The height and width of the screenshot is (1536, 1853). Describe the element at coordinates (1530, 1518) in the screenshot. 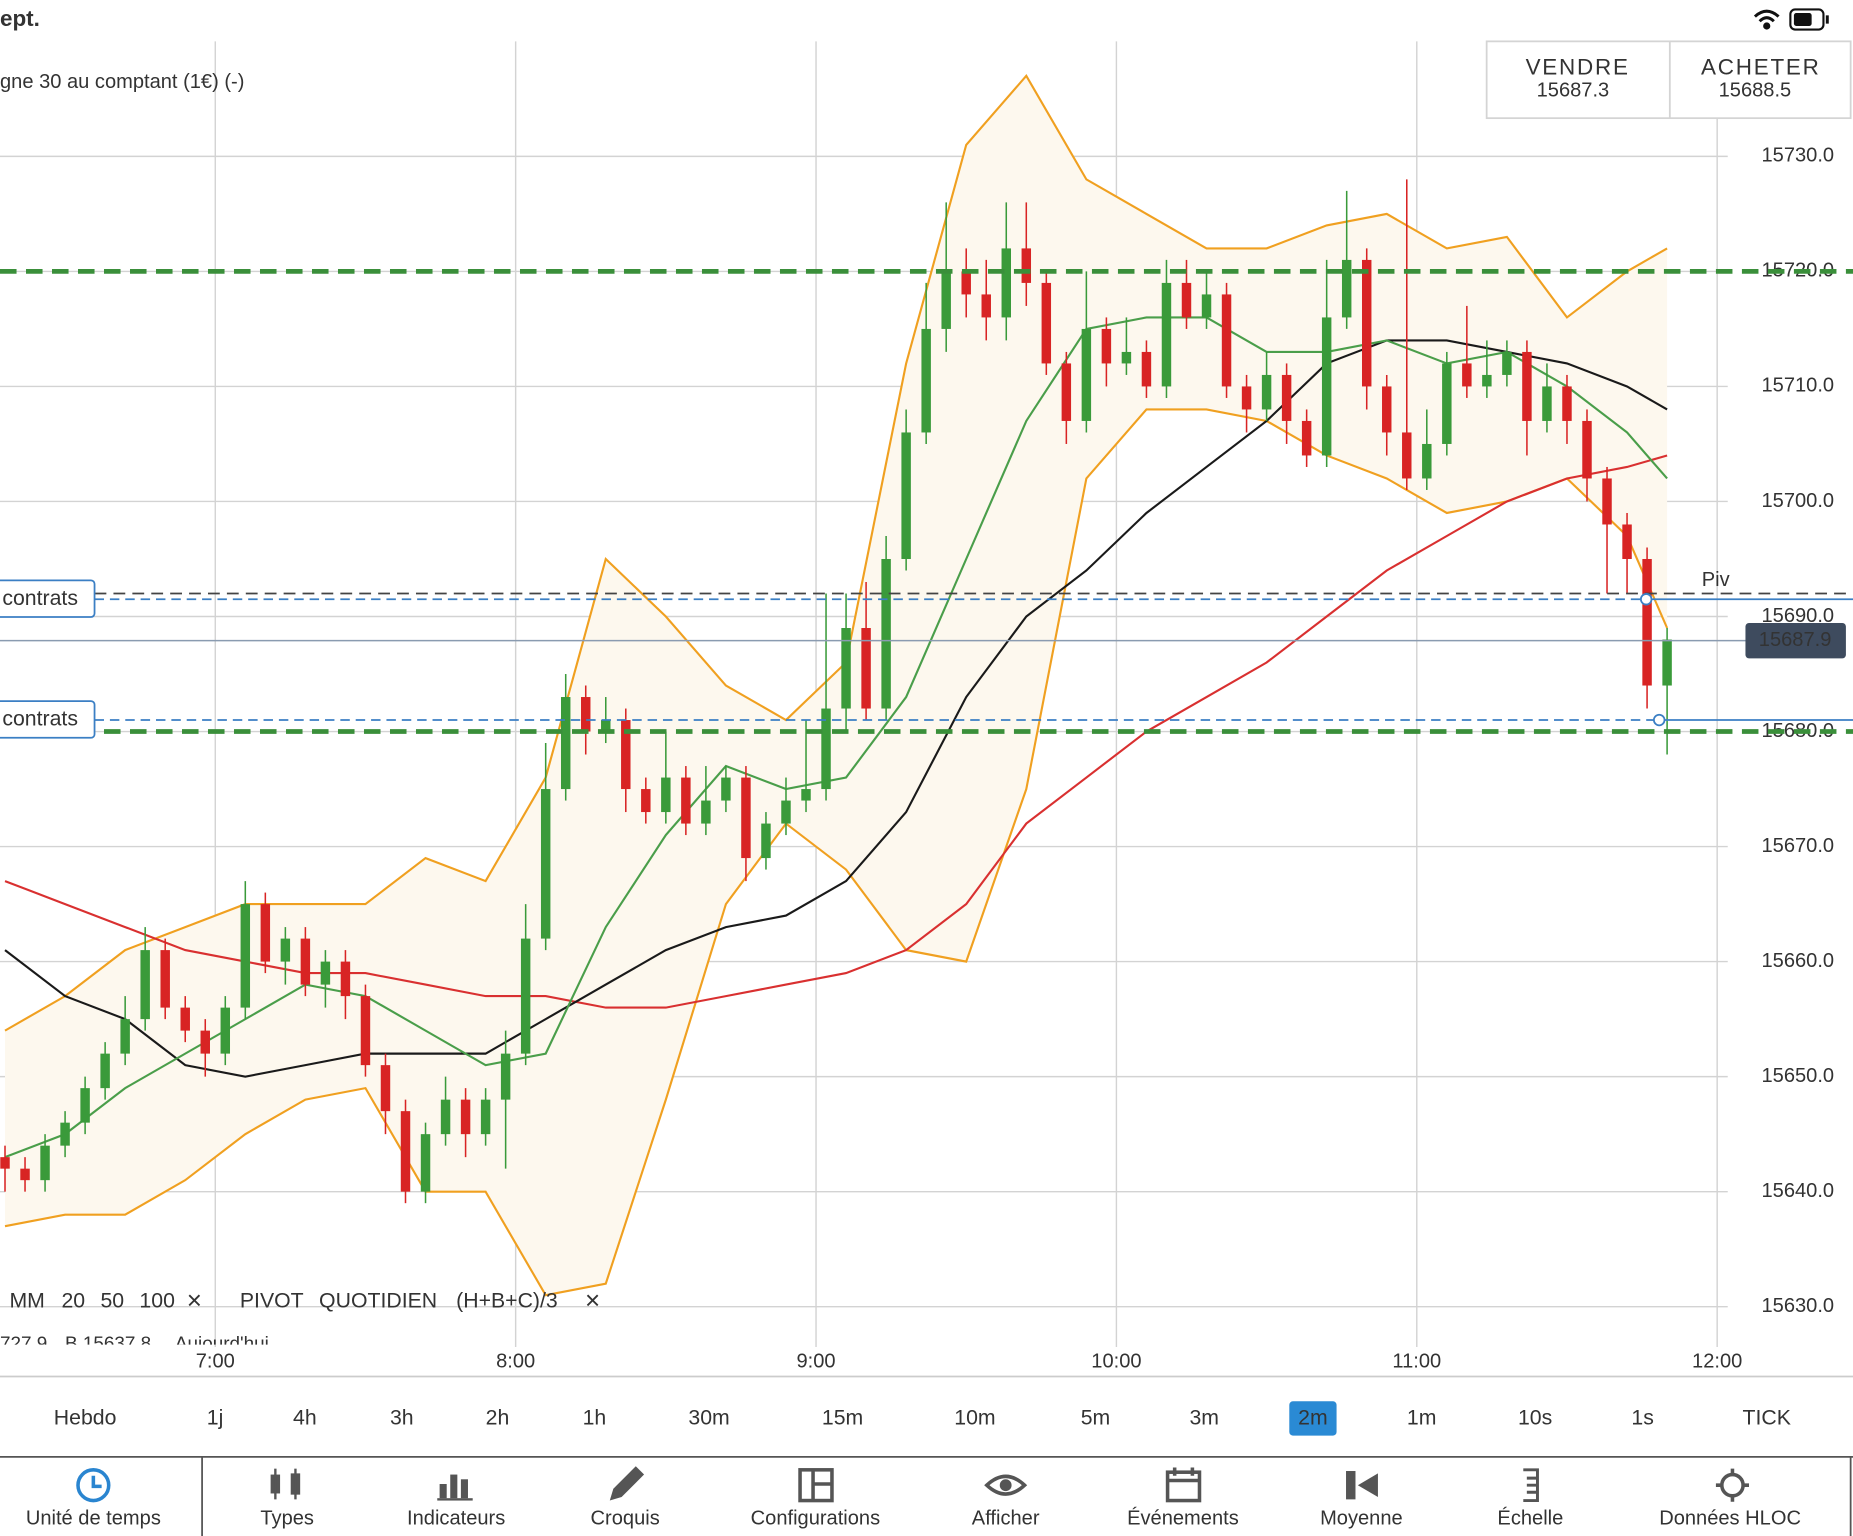

I see `toolbar-button: Échelle` at that location.